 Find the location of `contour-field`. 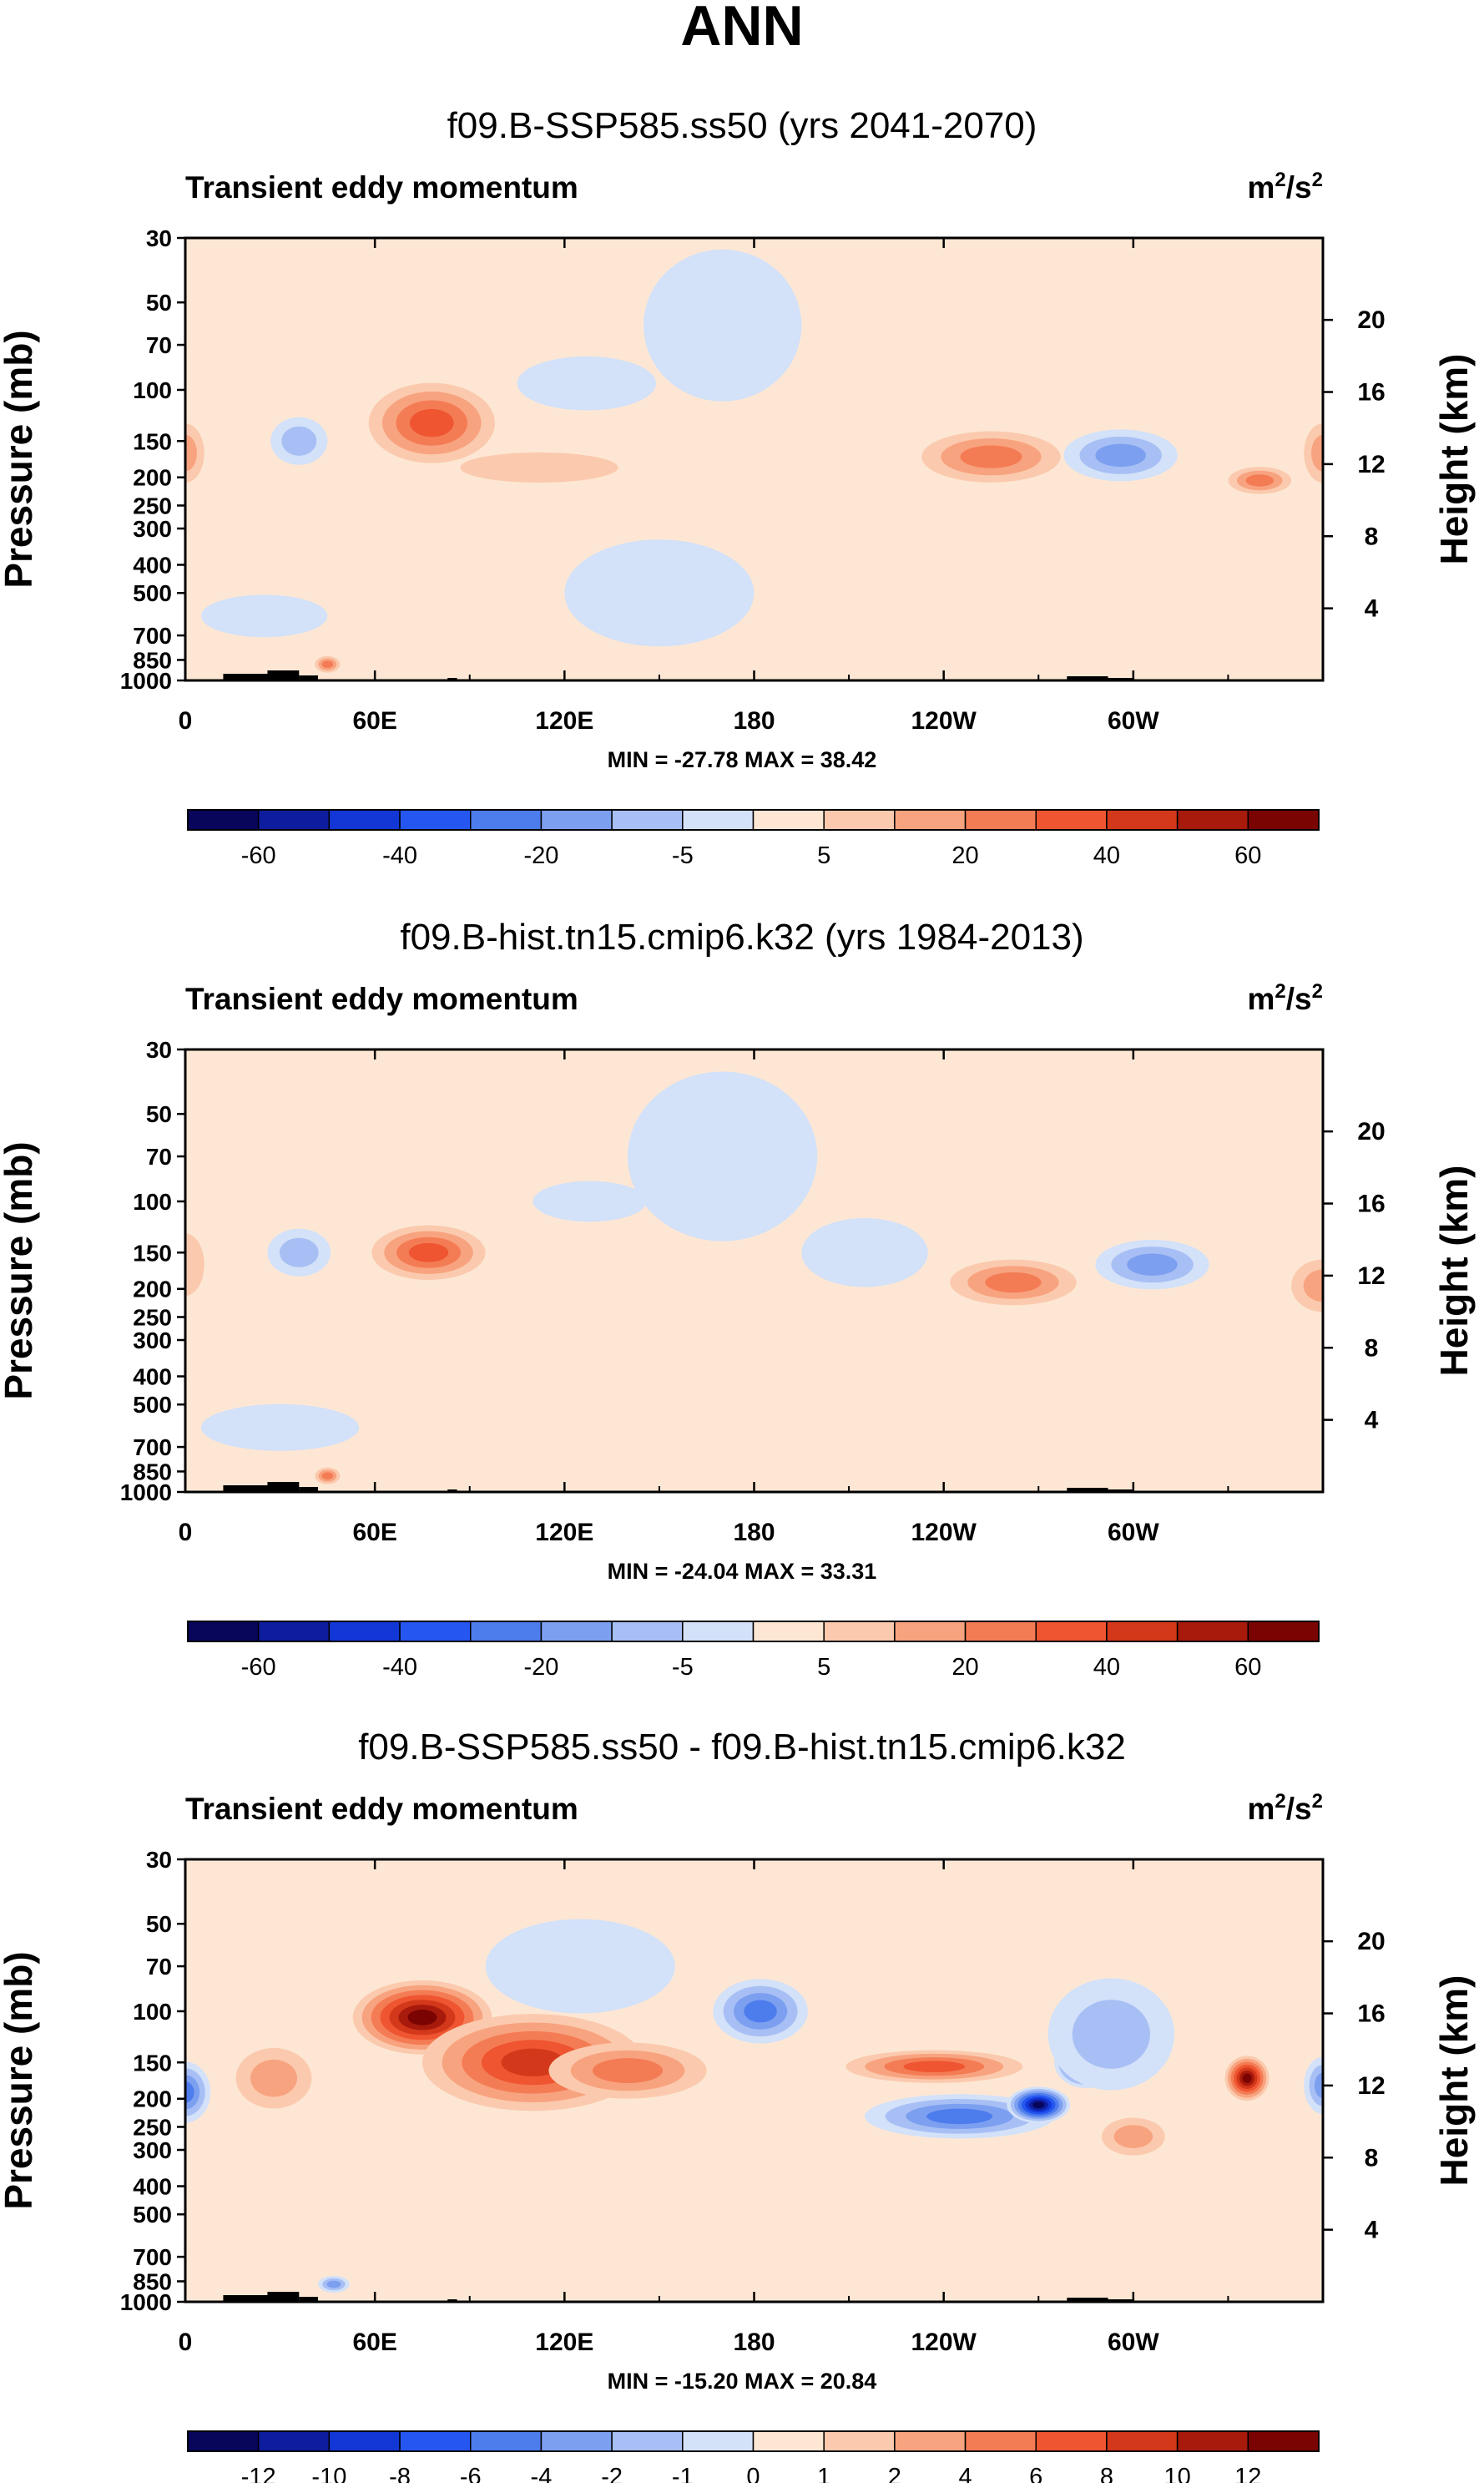

contour-field is located at coordinates (754, 459).